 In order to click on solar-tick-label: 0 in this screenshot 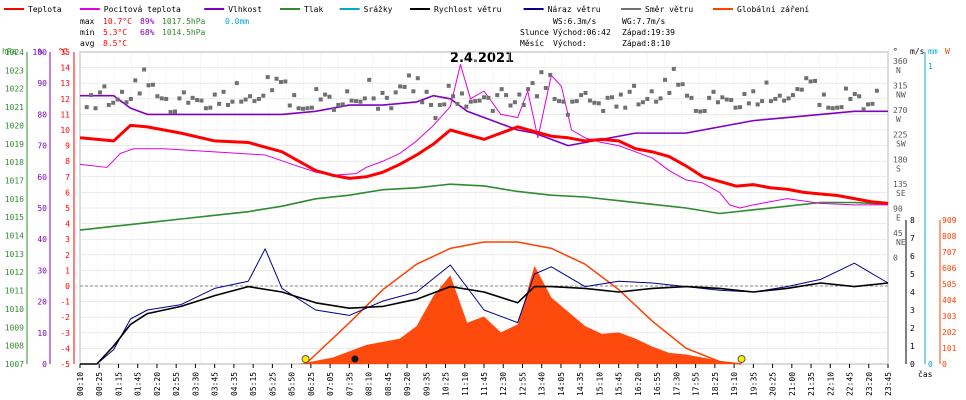, I will do `click(944, 364)`.